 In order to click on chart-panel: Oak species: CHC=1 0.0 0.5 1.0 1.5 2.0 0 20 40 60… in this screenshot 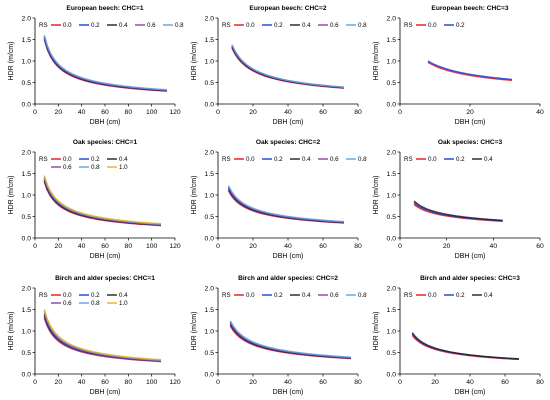, I will do `click(94, 199)`.